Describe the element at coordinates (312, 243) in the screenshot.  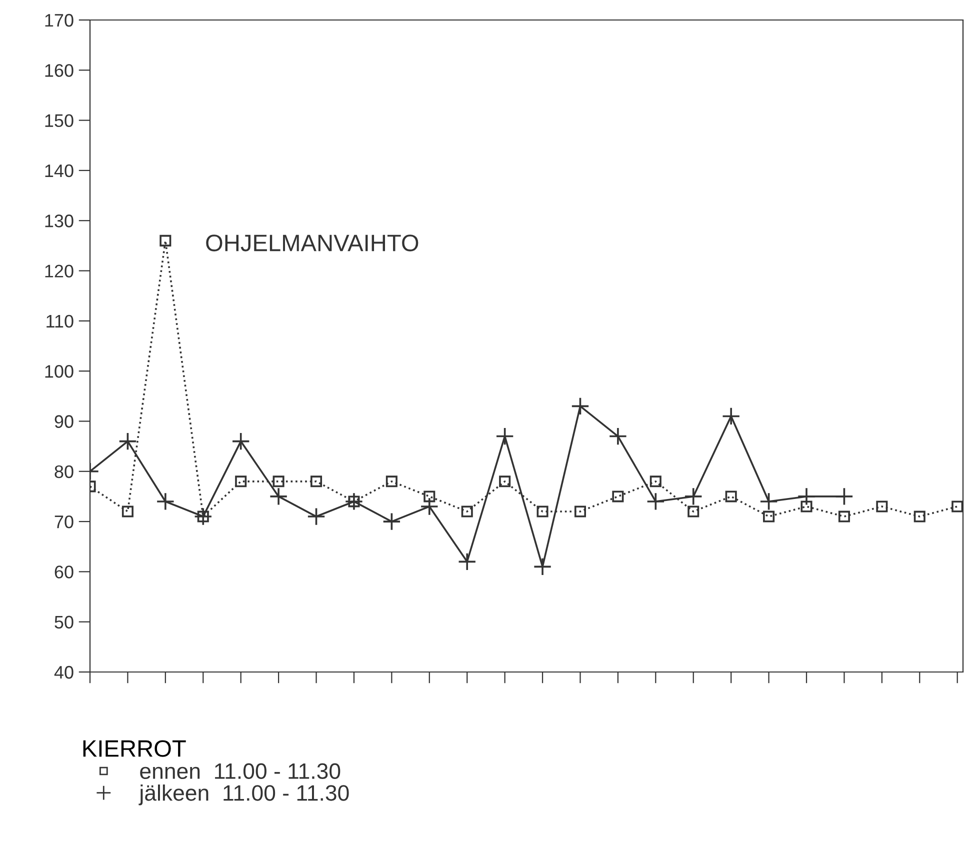
I see `annotation: OHJELMANVAIHTO` at that location.